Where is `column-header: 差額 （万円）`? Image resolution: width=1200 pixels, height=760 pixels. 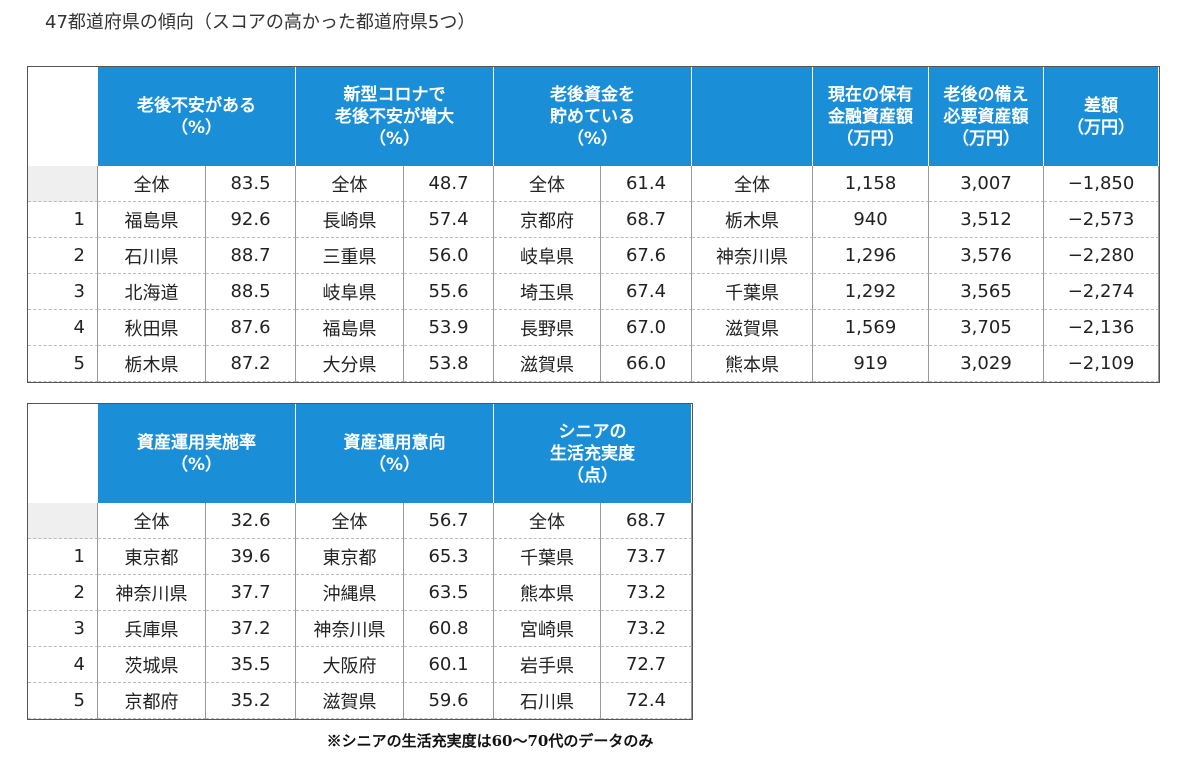 column-header: 差額 （万円） is located at coordinates (1101, 116).